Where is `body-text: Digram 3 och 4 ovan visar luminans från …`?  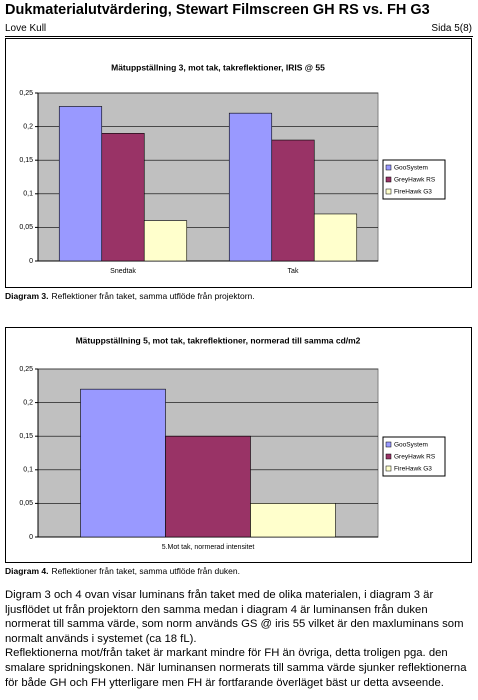 body-text: Digram 3 och 4 ovan visar luminans från … is located at coordinates (239, 639).